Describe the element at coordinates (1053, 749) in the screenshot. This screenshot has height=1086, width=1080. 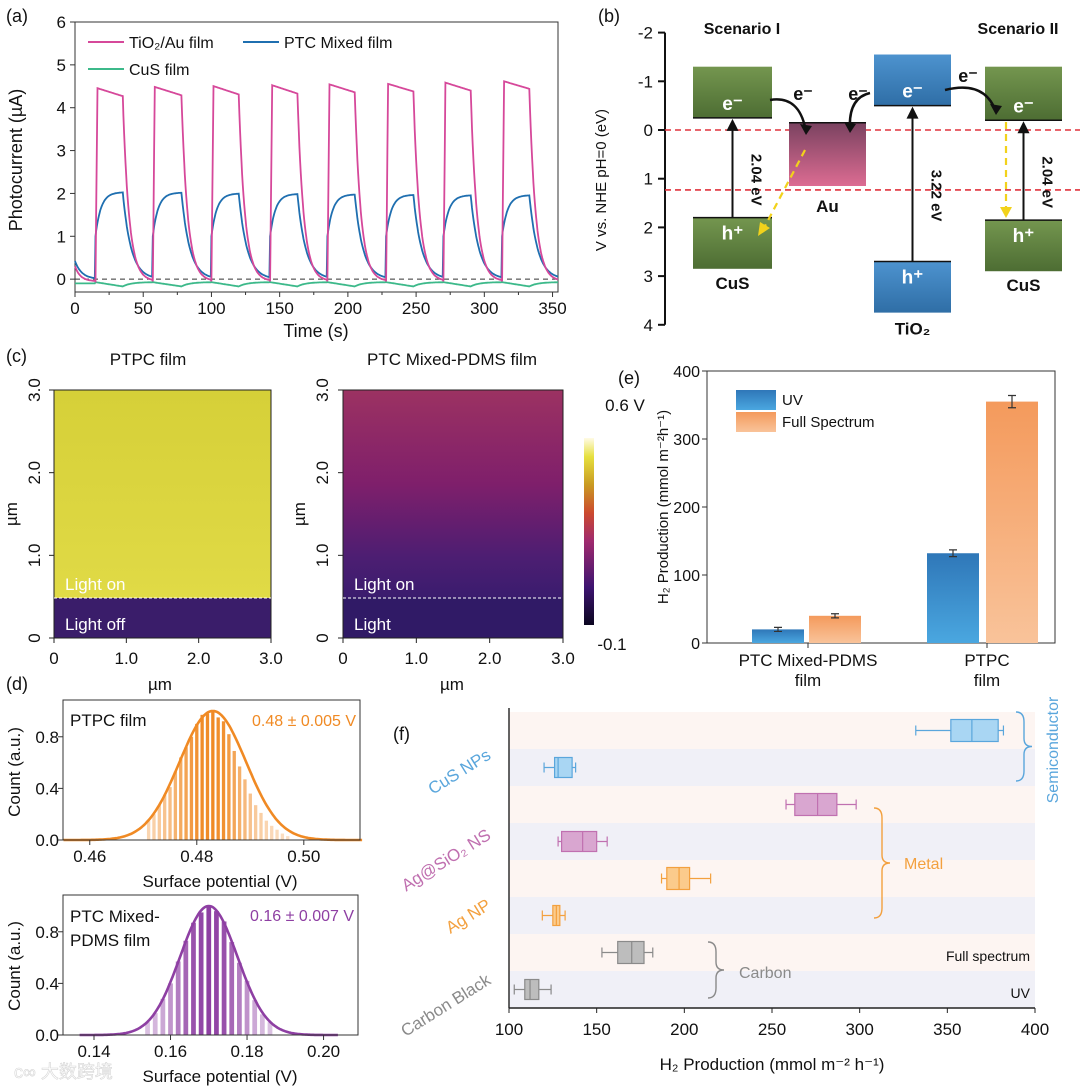
I see `group-label-semiconductor: Semiconductor` at that location.